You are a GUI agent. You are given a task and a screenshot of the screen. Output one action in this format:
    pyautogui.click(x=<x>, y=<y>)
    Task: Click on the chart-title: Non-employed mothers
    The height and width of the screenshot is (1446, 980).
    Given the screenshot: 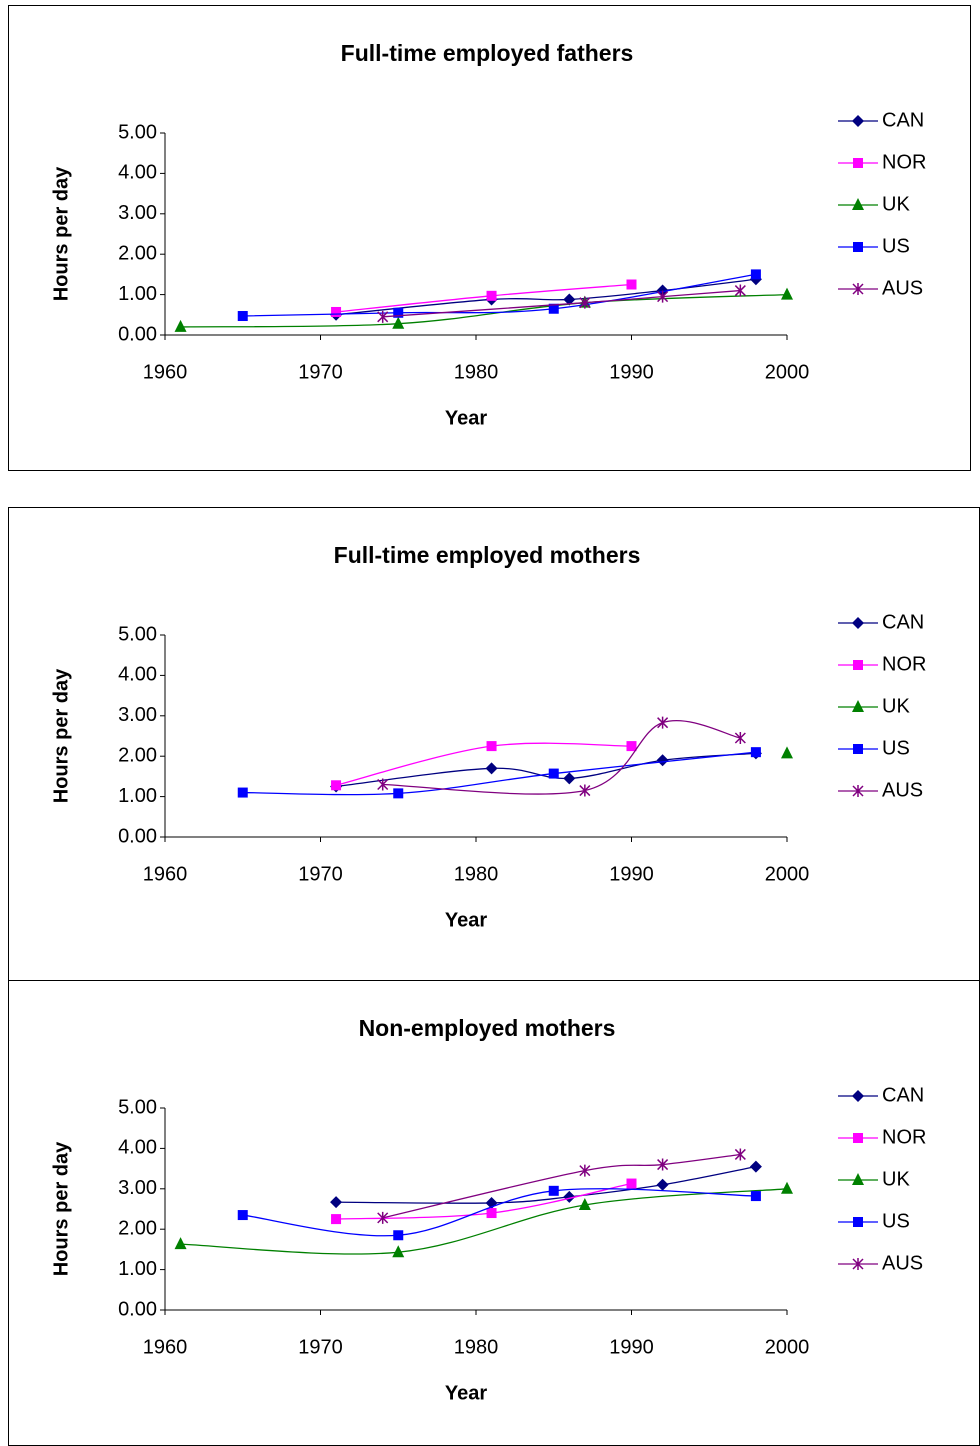 What is the action you would take?
    pyautogui.click(x=487, y=1028)
    